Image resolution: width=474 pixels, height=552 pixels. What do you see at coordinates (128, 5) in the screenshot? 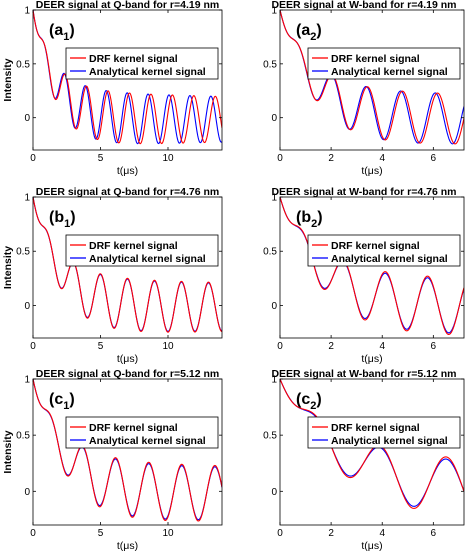
I see `chart-title: DEER signal at Q-band for r=4.19 nm` at bounding box center [128, 5].